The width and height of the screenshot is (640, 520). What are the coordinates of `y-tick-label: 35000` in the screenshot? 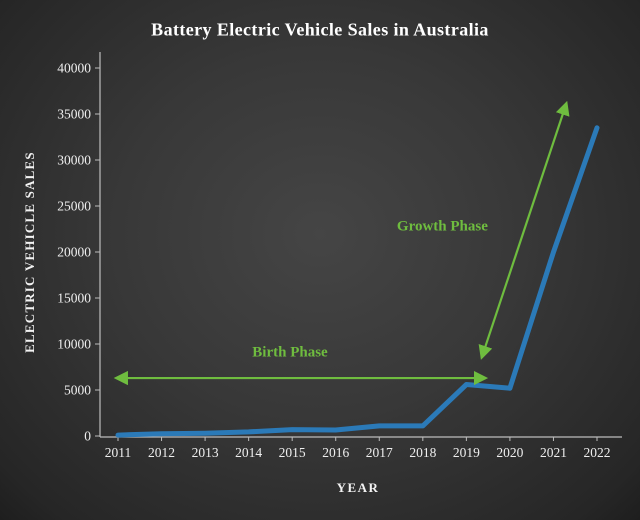 It's located at (74, 114).